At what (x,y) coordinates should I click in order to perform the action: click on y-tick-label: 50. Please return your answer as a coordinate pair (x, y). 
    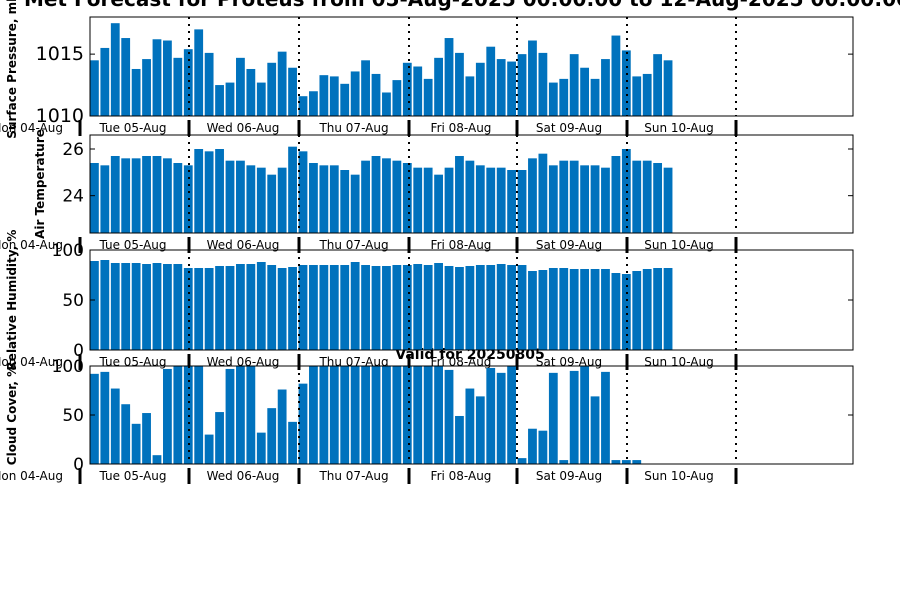
    Looking at the image, I should click on (73, 301).